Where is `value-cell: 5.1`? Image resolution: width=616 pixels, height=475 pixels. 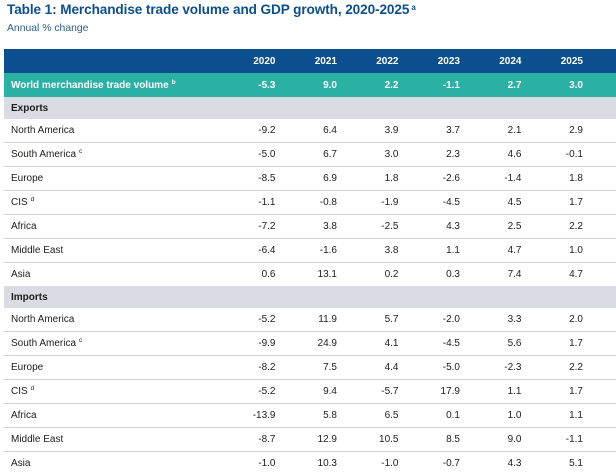 value-cell: 5.1 is located at coordinates (576, 463).